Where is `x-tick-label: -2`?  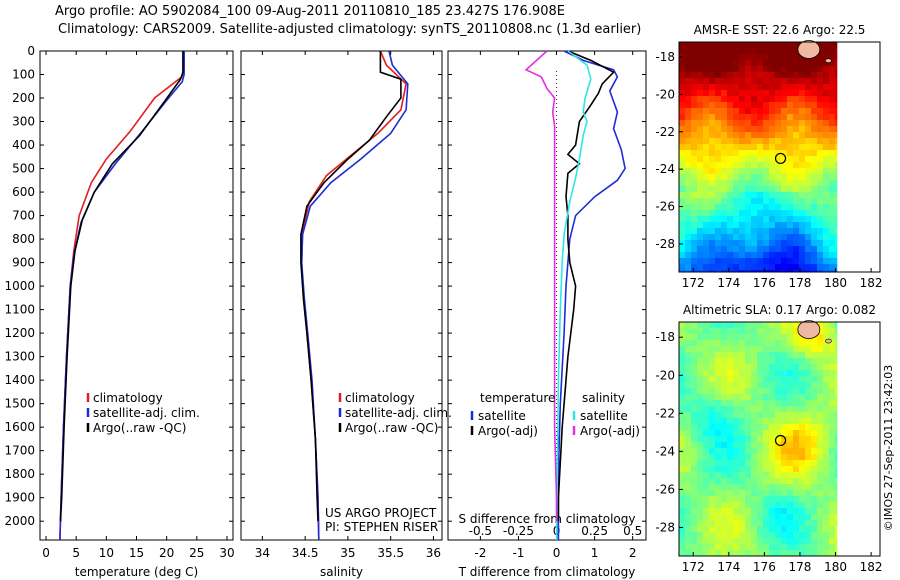
x-tick-label: -2 is located at coordinates (480, 553).